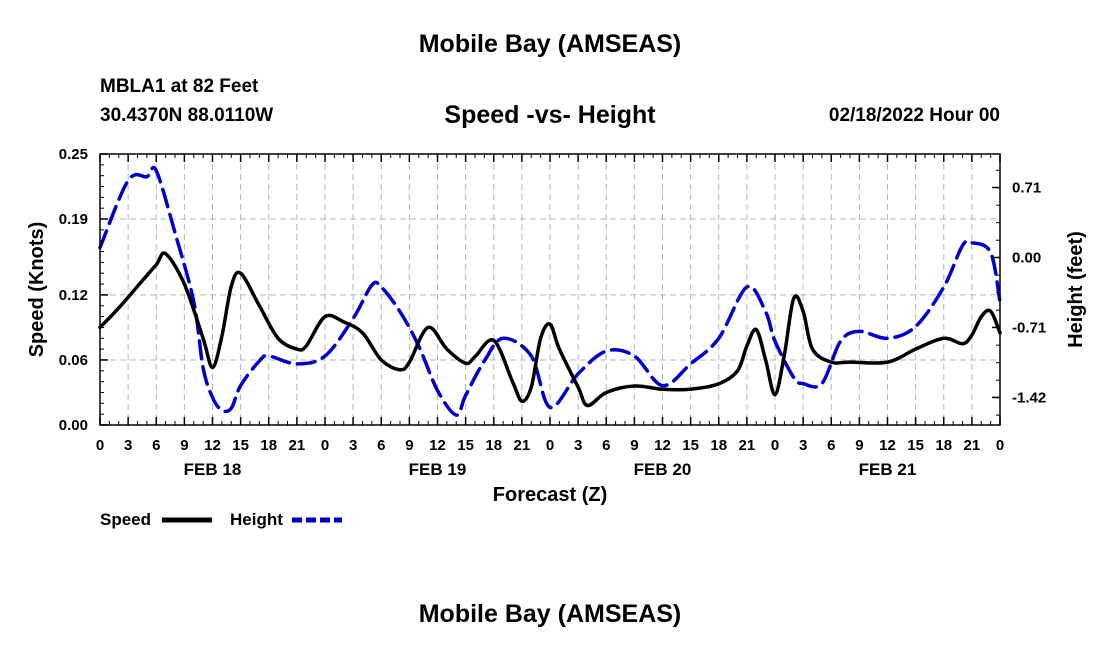 Image resolution: width=1100 pixels, height=650 pixels. I want to click on station-label: MBLA1 at 82 Feet, so click(179, 86).